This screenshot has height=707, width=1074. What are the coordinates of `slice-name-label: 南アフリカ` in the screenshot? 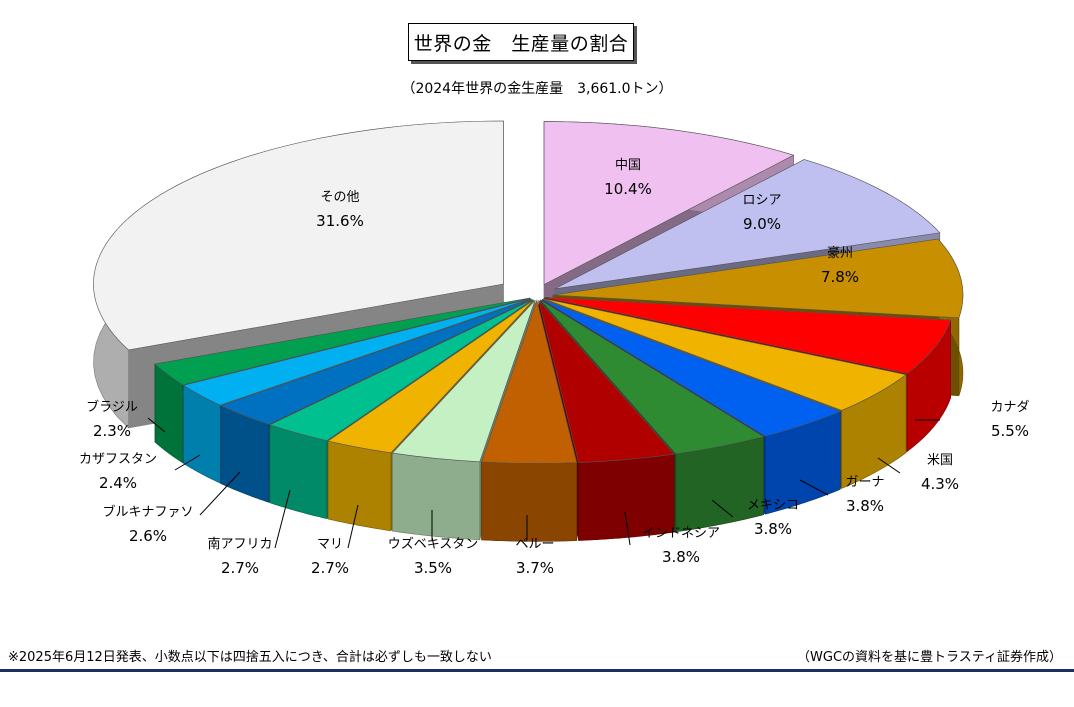 It's located at (239, 544).